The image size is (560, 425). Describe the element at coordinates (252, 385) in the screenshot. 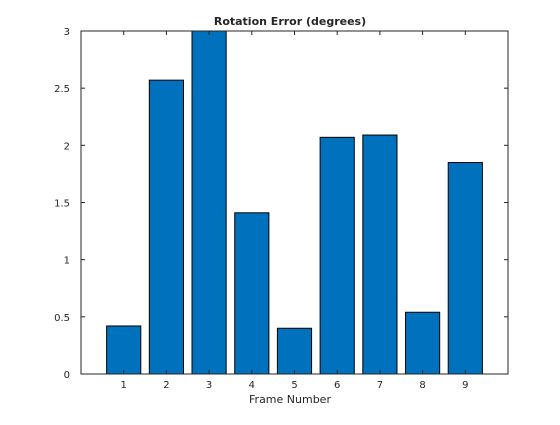

I see `x-tick-label: 4` at that location.